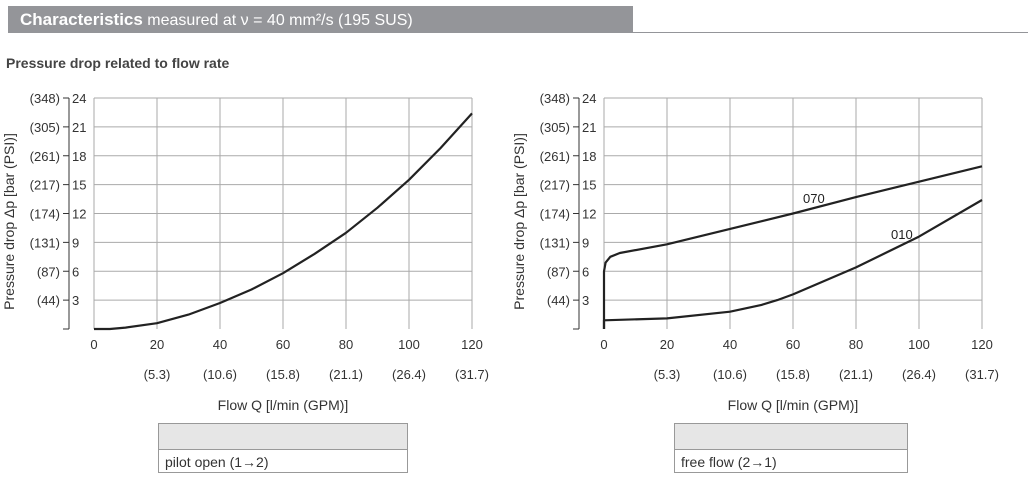 This screenshot has width=1028, height=485. What do you see at coordinates (280, 20) in the screenshot?
I see `header-subtitle: measured at ν = 40 mm²/s (195 SUS)` at bounding box center [280, 20].